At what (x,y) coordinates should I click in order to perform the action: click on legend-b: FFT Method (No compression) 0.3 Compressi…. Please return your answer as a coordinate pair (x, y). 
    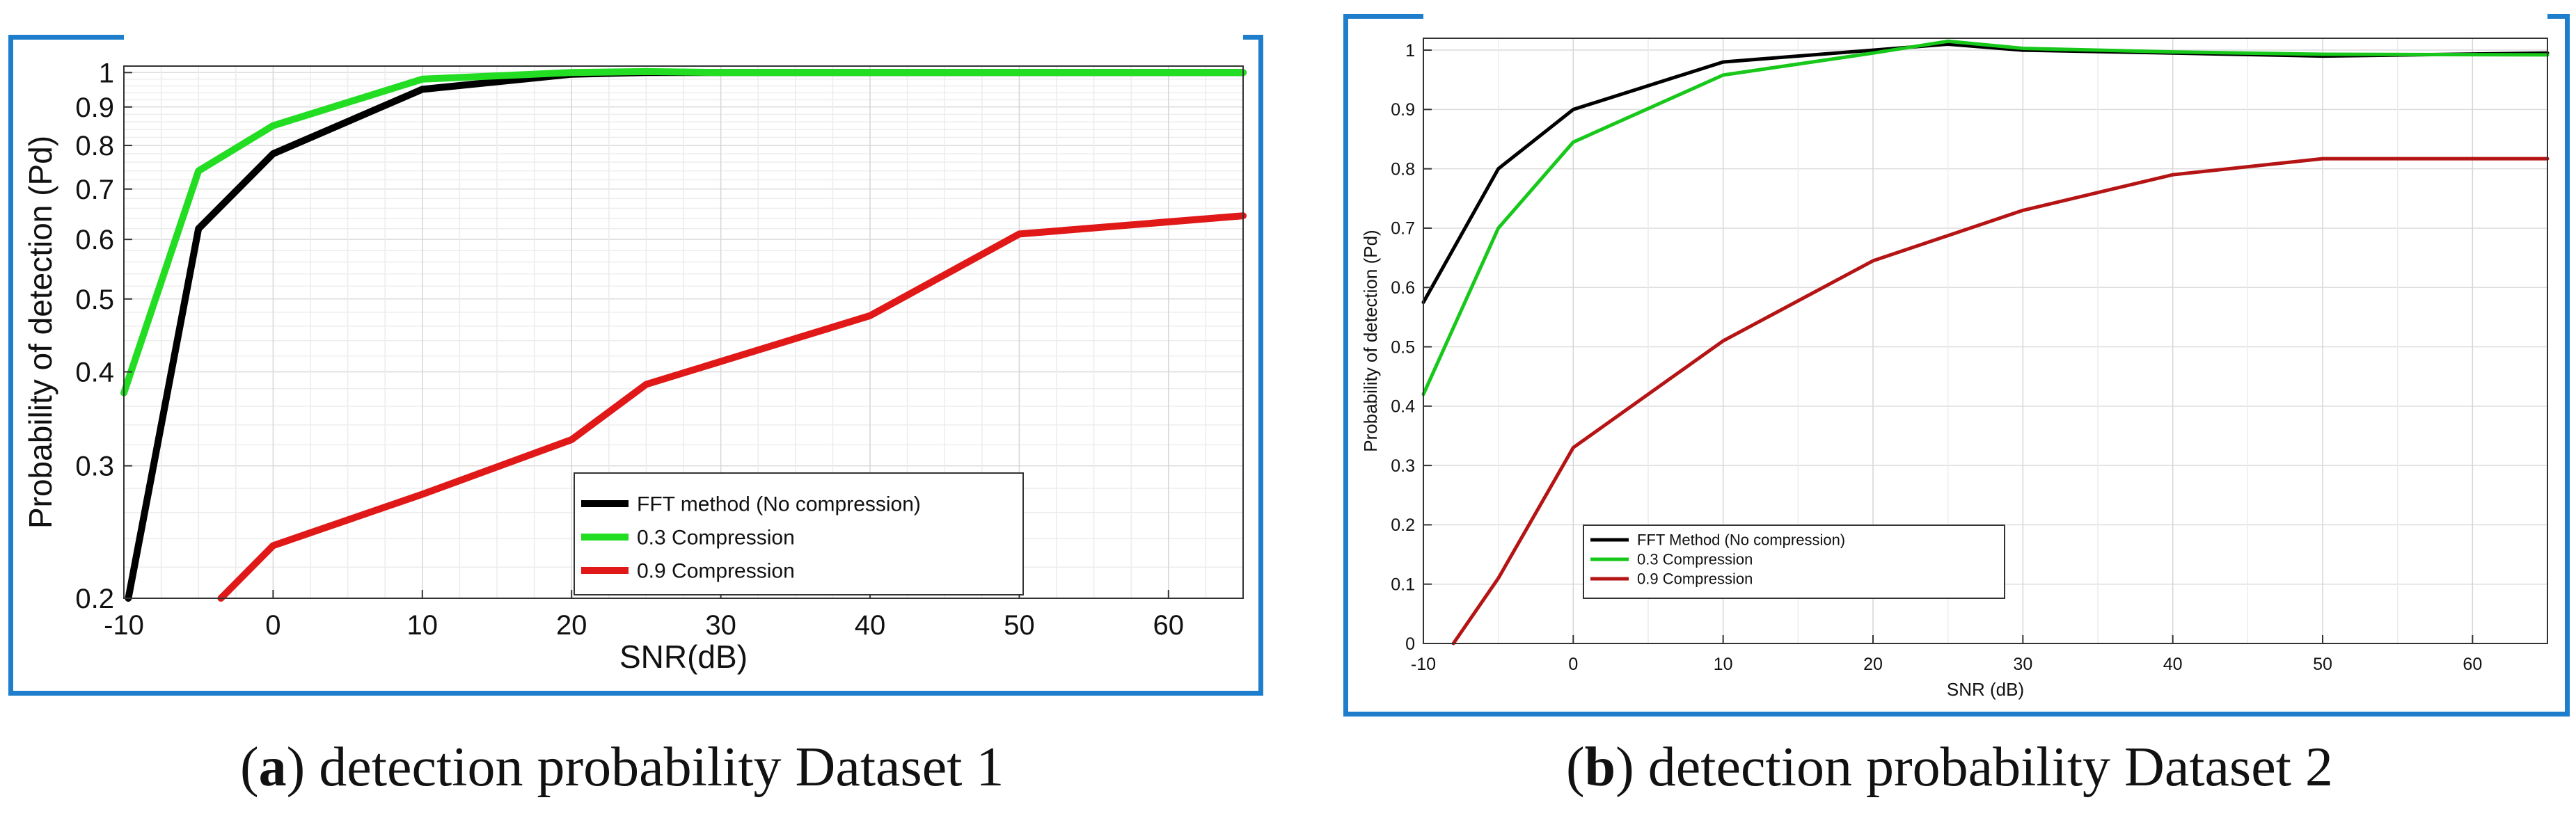
    Looking at the image, I should click on (1794, 562).